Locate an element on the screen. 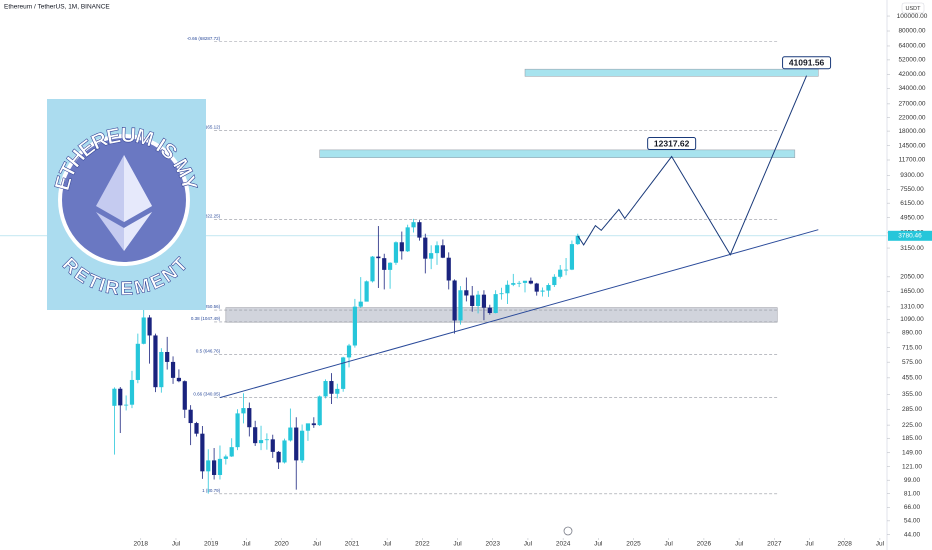  goto-icon is located at coordinates (568, 531).